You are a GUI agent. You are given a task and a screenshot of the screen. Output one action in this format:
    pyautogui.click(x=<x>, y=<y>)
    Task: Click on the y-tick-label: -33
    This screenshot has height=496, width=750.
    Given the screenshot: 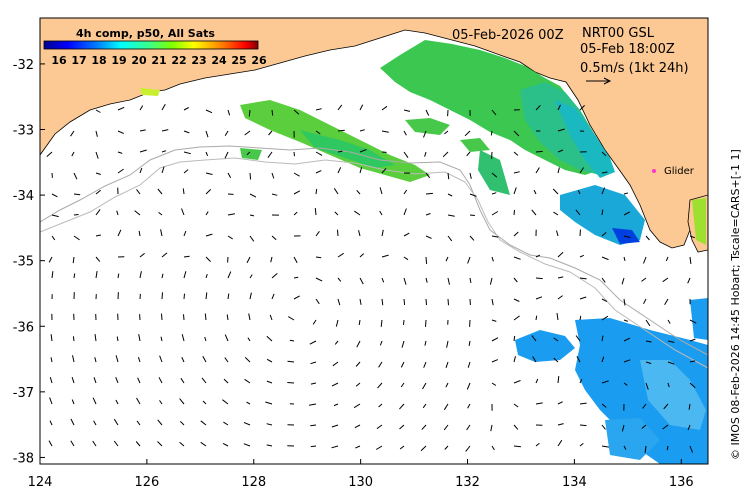 What is the action you would take?
    pyautogui.click(x=23, y=131)
    